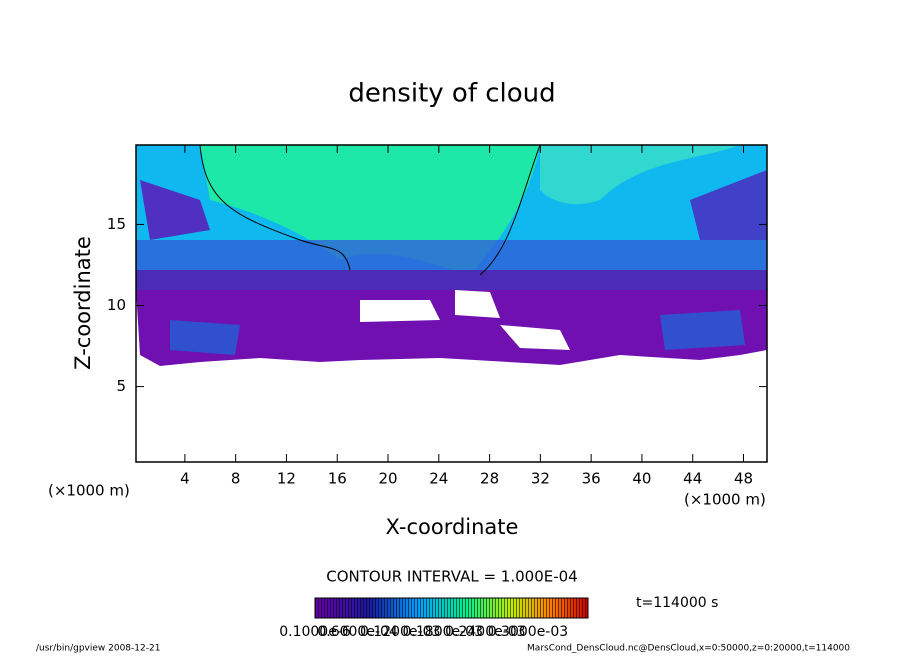 Image resolution: width=904 pixels, height=658 pixels. I want to click on y-tick-label: 5, so click(121, 386).